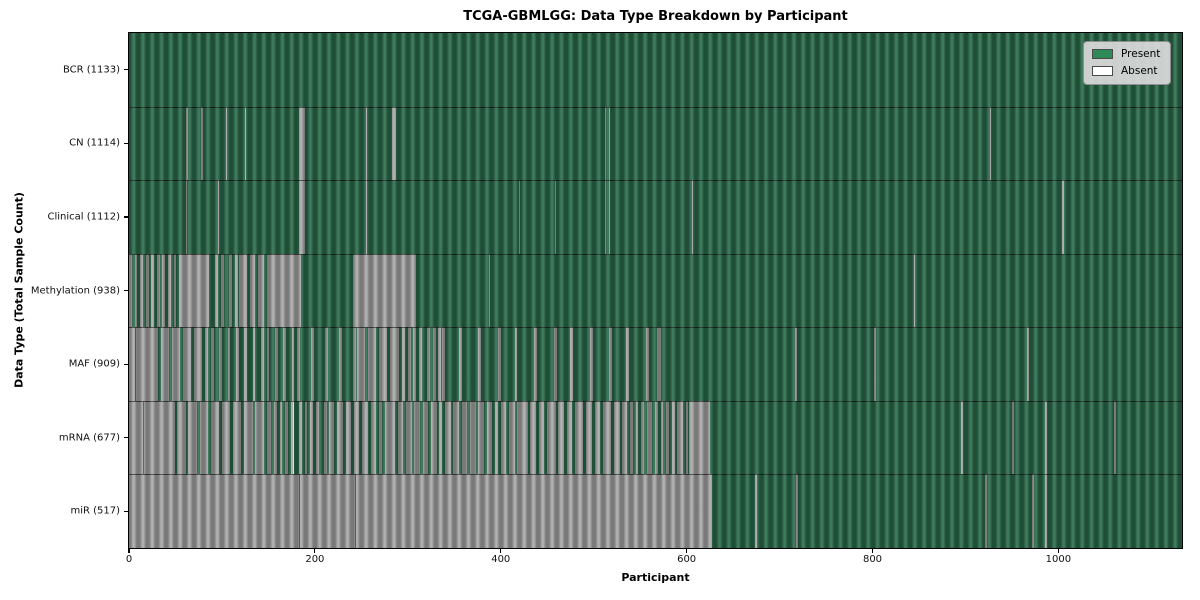 This screenshot has height=600, width=1200. Describe the element at coordinates (655, 364) in the screenshot. I see `heatmap-row-maf` at that location.